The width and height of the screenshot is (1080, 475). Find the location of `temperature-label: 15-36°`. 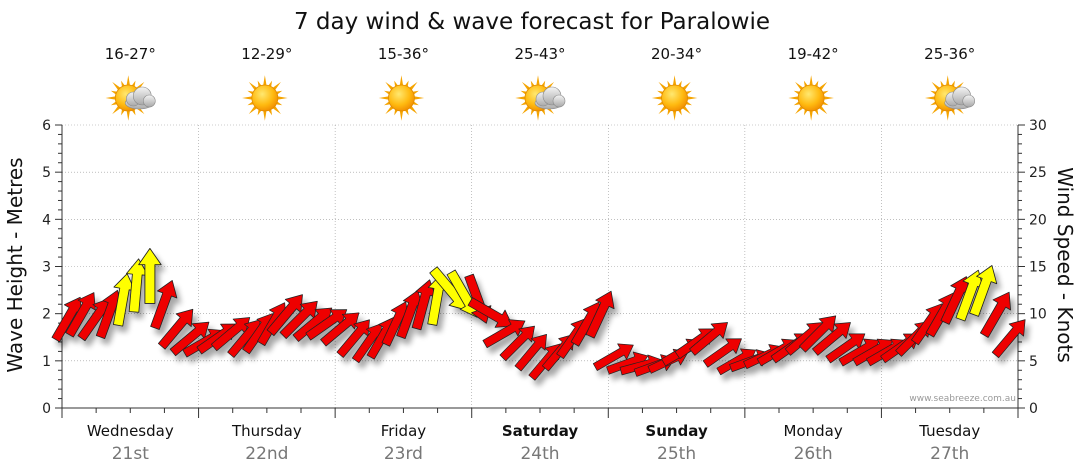

temperature-label: 15-36° is located at coordinates (403, 54).